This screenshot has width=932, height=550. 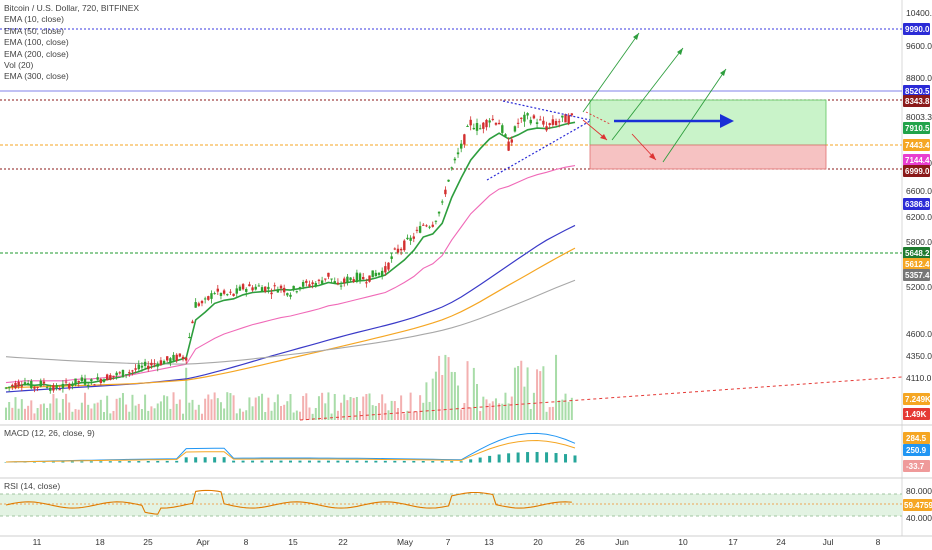 I want to click on blue-target-arrow, so click(x=674, y=121).